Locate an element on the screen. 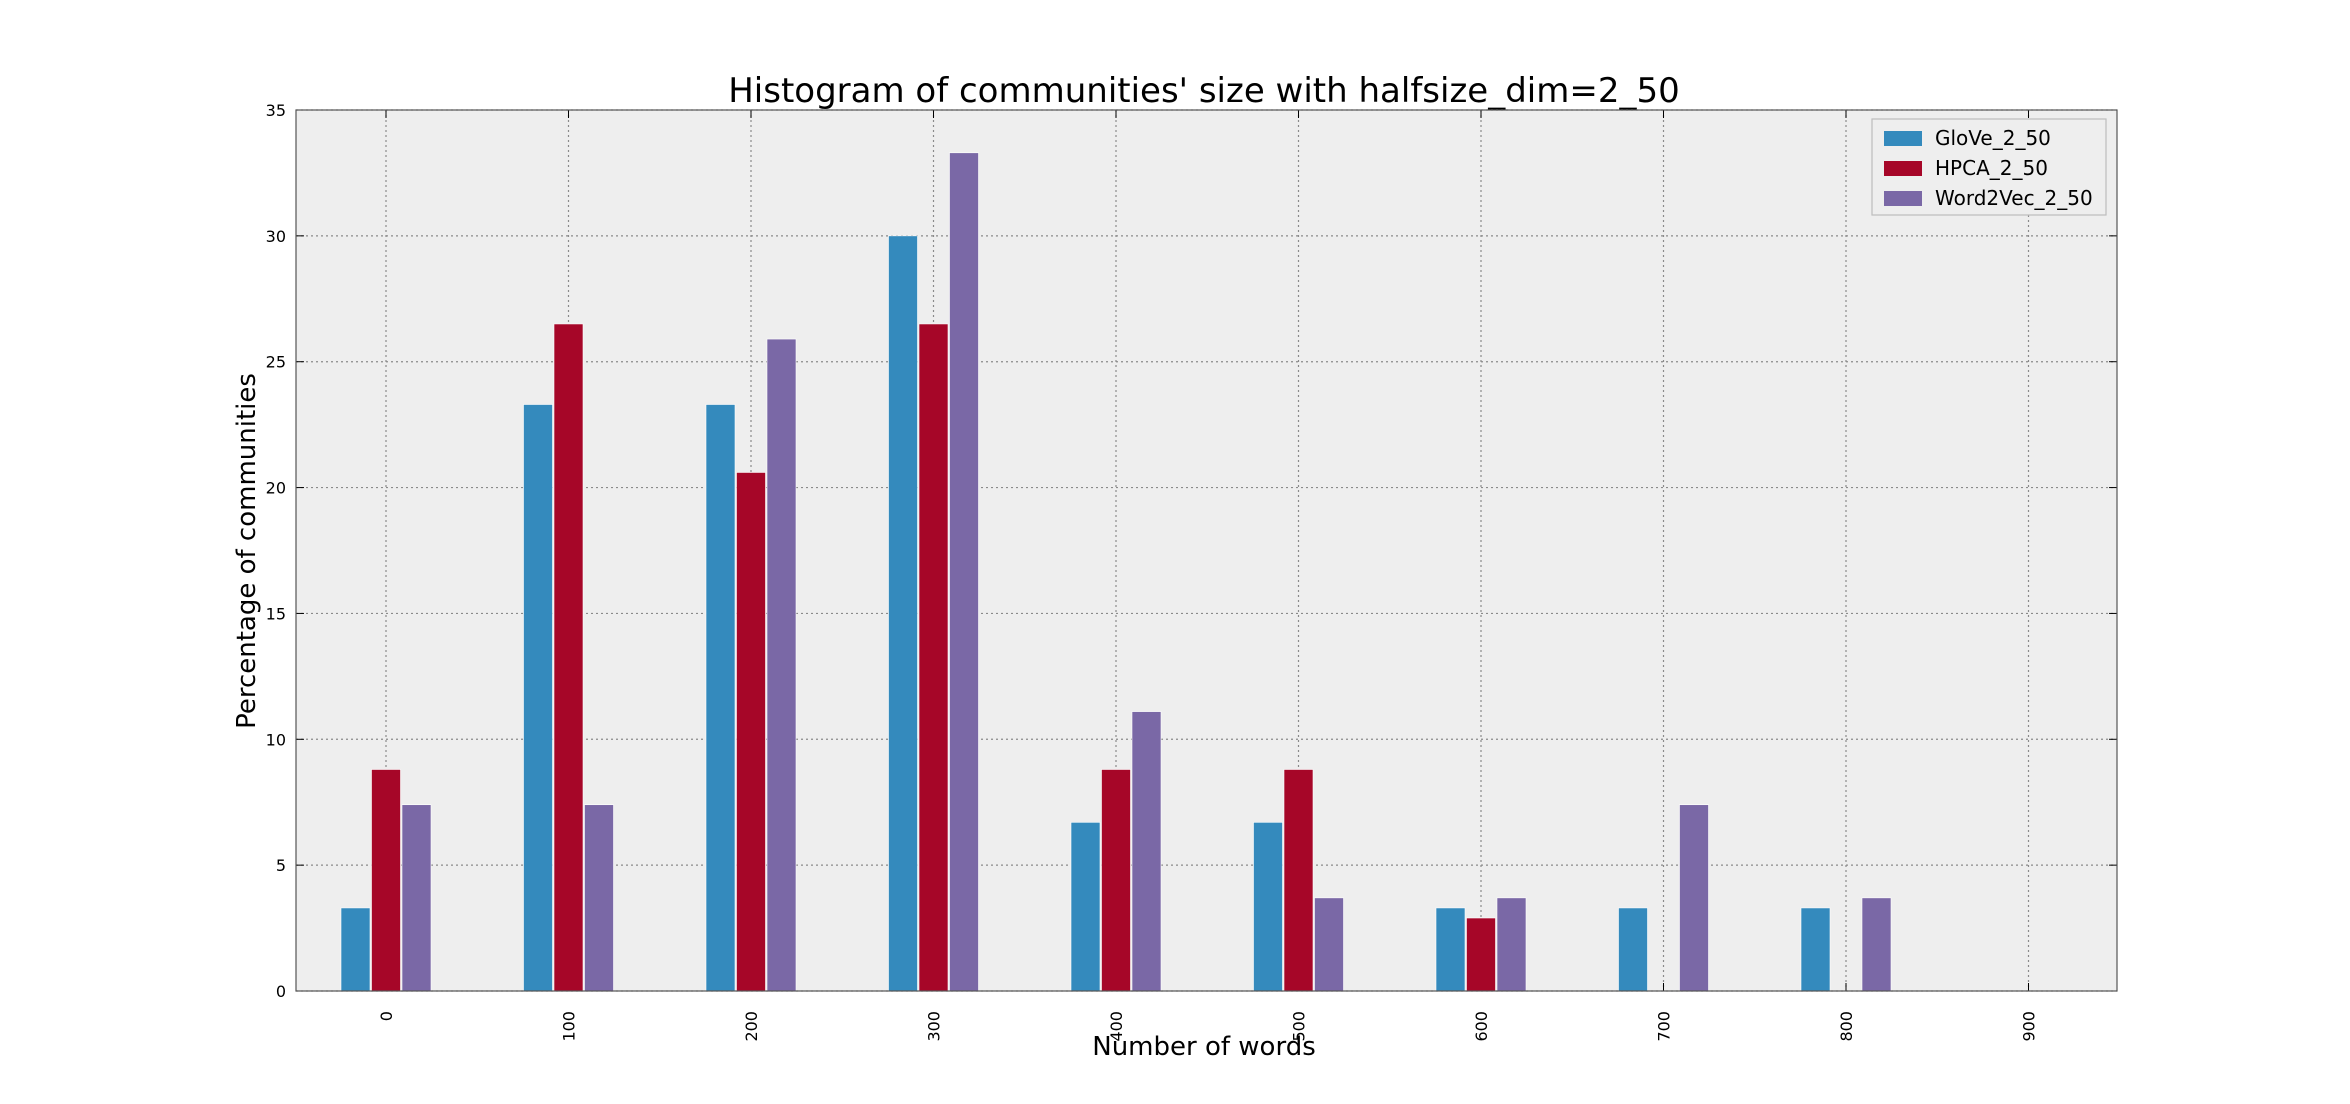  y-tick-label: 30 is located at coordinates (276, 236).